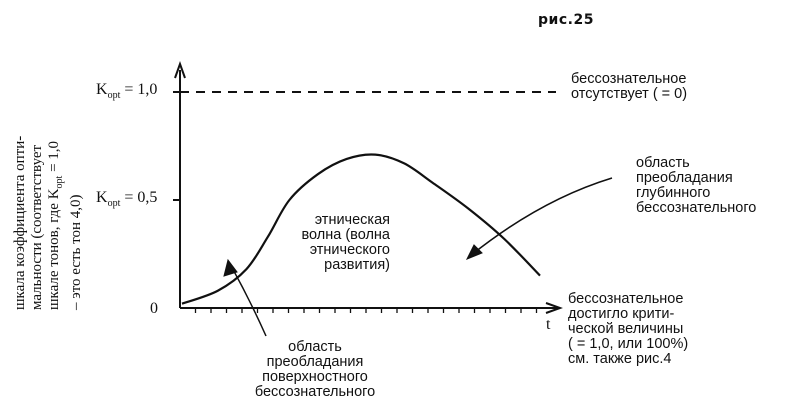  Describe the element at coordinates (629, 86) in the screenshot. I see `annotation-no-unconscious: бессознательное отсутствует ( = 0)` at that location.